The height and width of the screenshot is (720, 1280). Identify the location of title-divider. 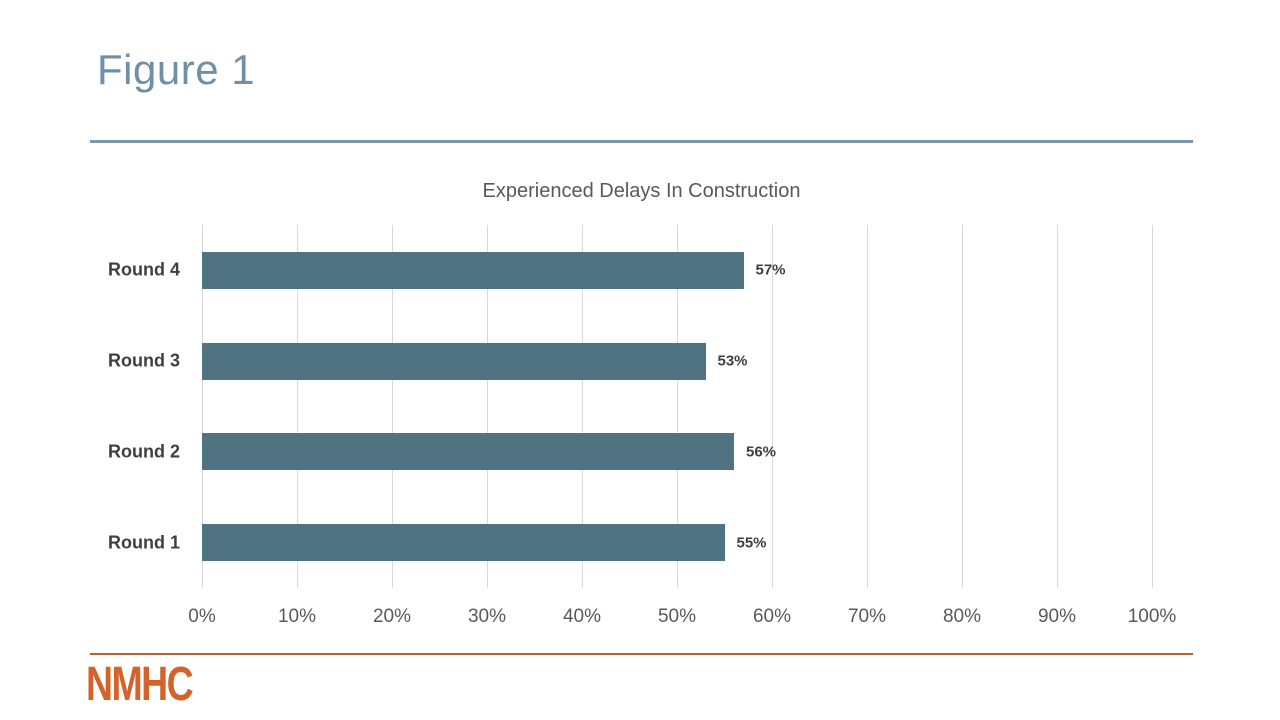
(641, 141).